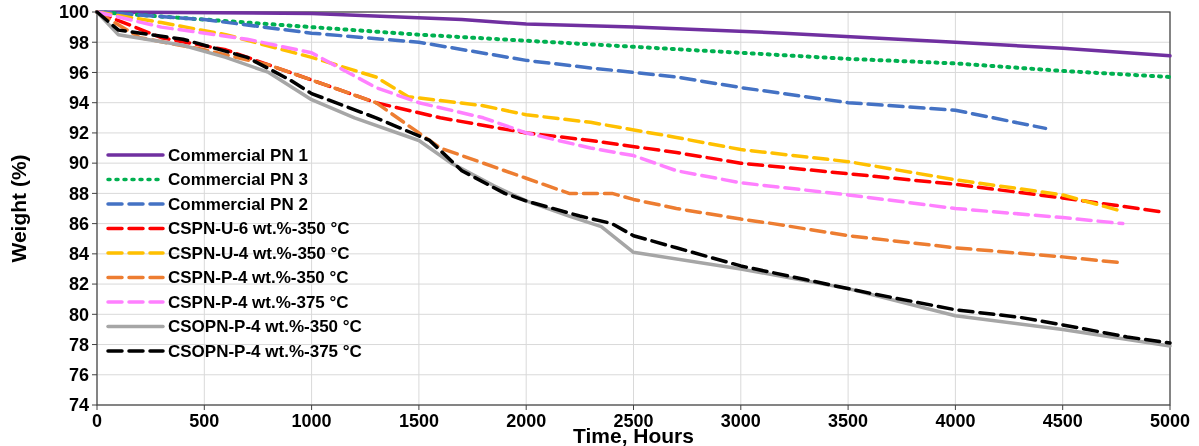  I want to click on legend-label: CSOPN-P-4 wt.%-350 °C, so click(265, 327).